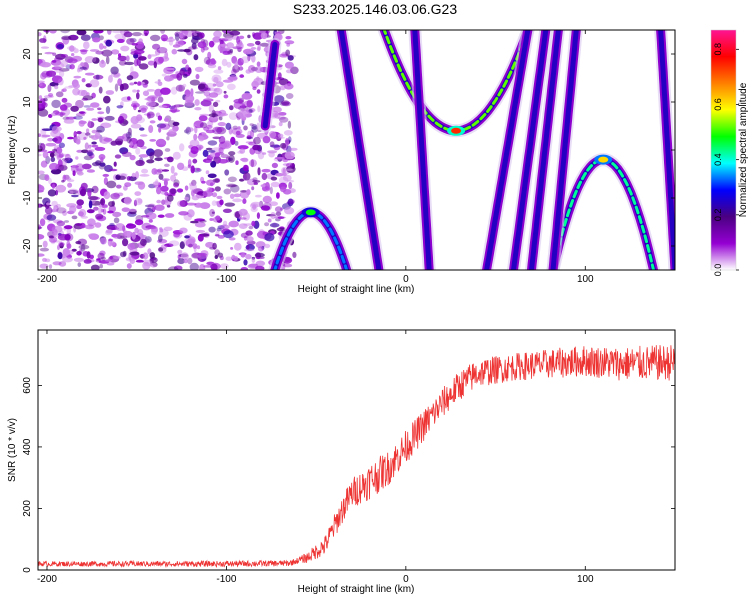 The width and height of the screenshot is (750, 600). What do you see at coordinates (743, 149) in the screenshot?
I see `colorbar-label: Normalized spectral amplitude` at bounding box center [743, 149].